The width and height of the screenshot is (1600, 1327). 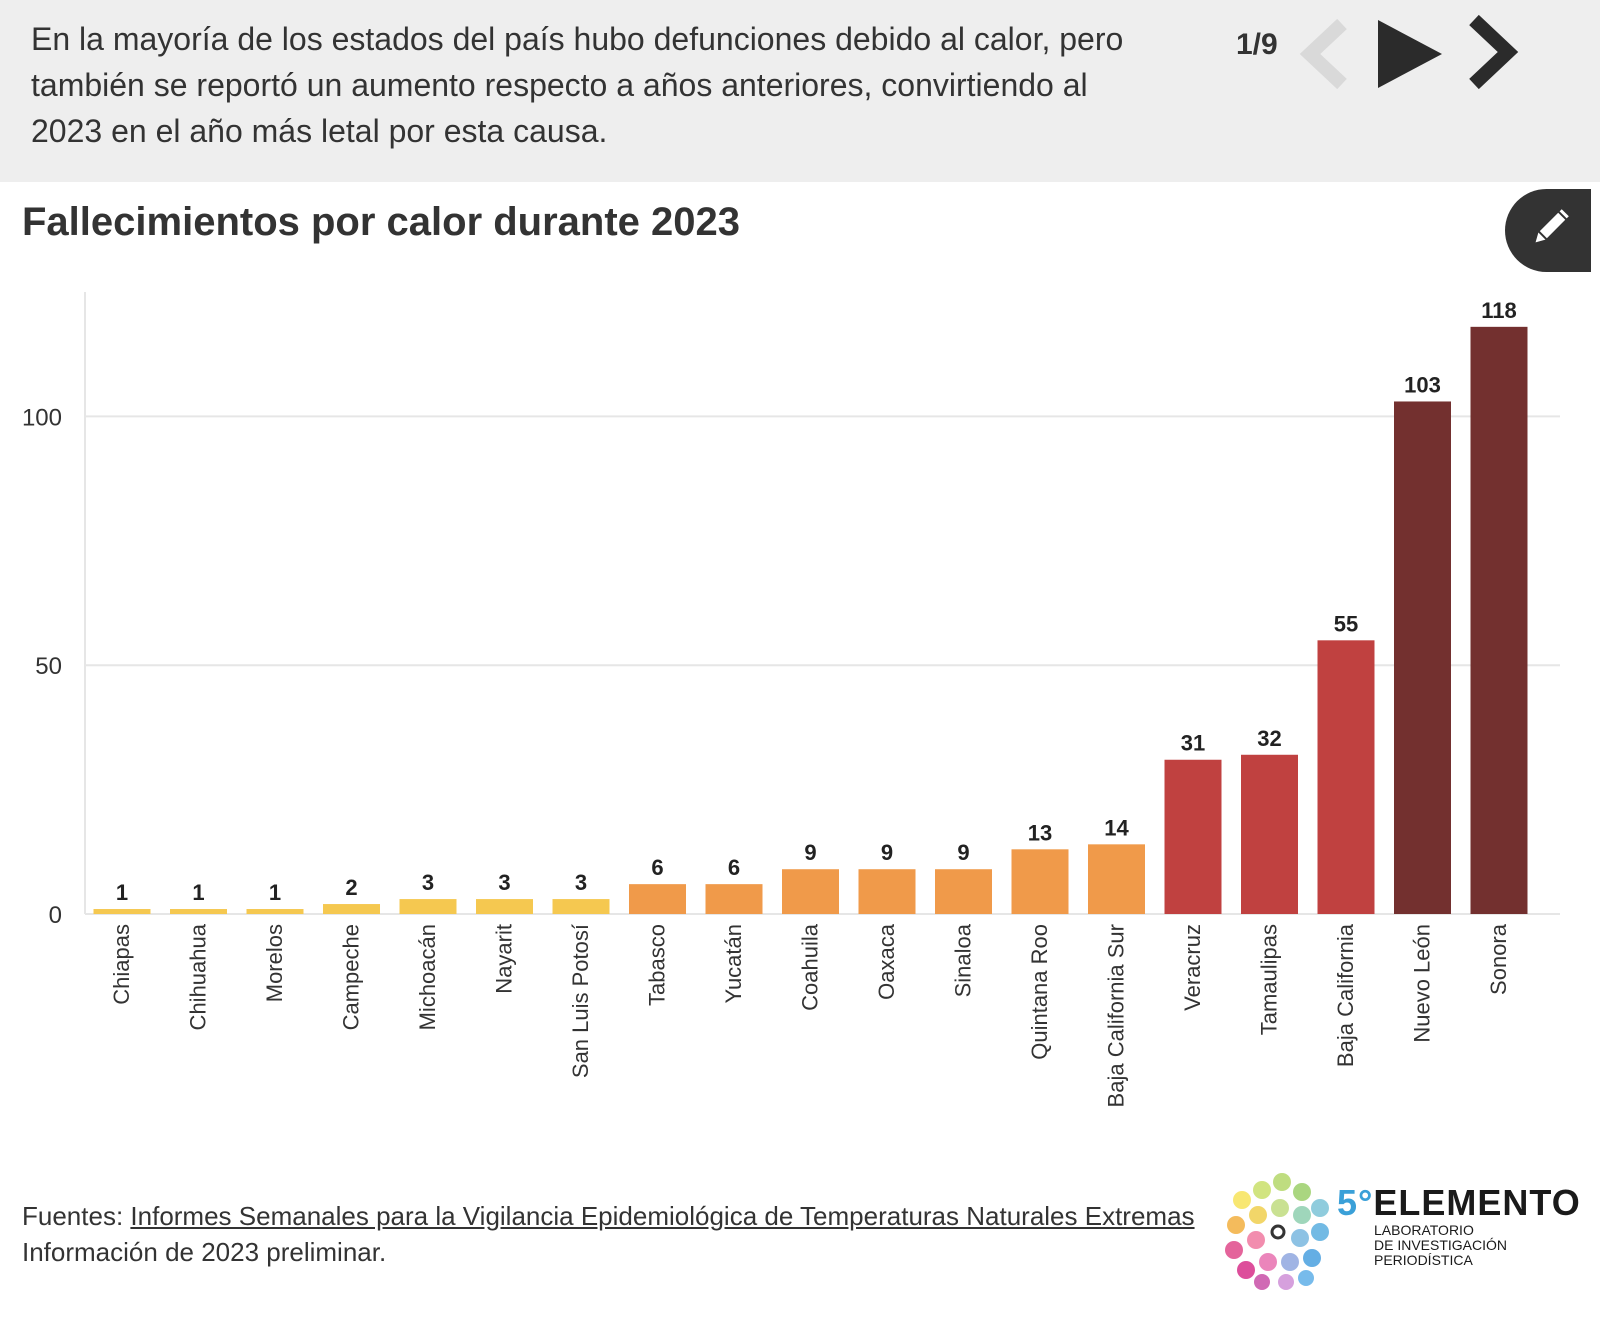 What do you see at coordinates (1257, 44) in the screenshot?
I see `slide-counter: 1/9` at bounding box center [1257, 44].